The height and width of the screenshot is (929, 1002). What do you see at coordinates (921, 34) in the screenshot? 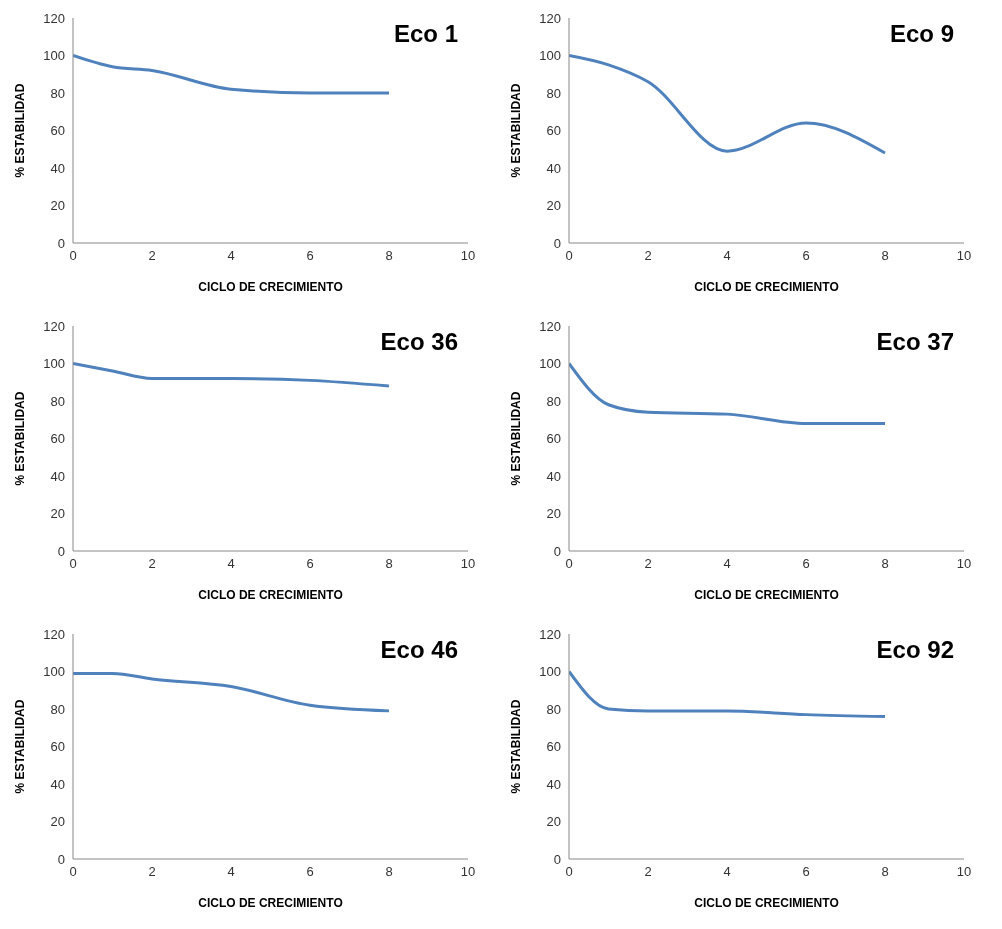
I see `chart-title: Eco 9` at bounding box center [921, 34].